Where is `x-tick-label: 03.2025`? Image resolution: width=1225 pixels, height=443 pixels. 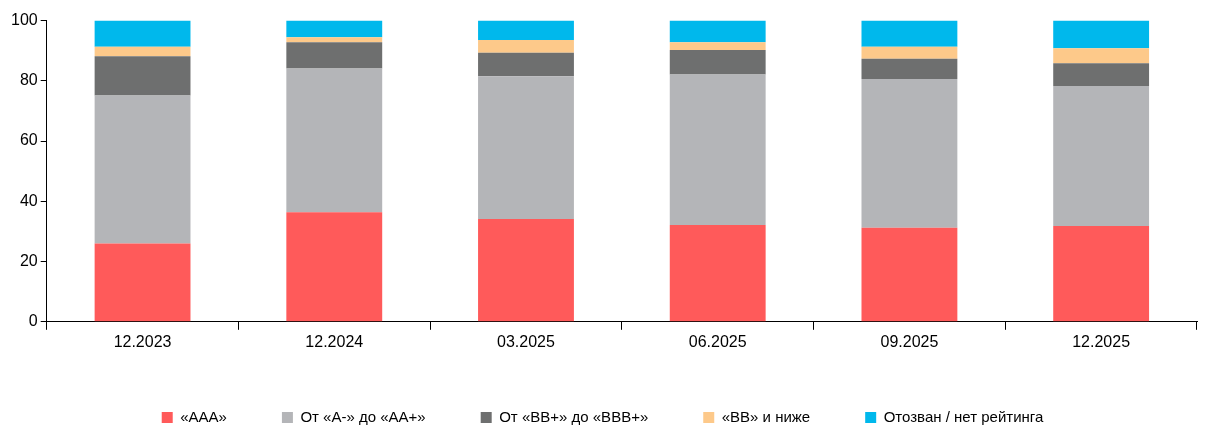 x-tick-label: 03.2025 is located at coordinates (526, 341).